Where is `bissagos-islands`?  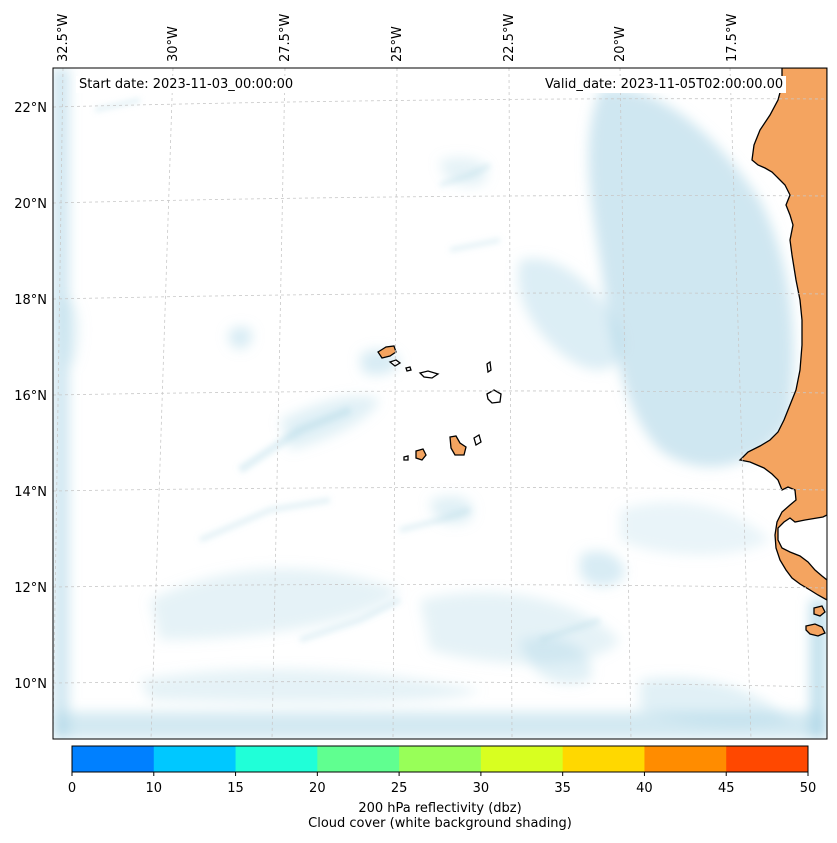 bissagos-islands is located at coordinates (819, 611).